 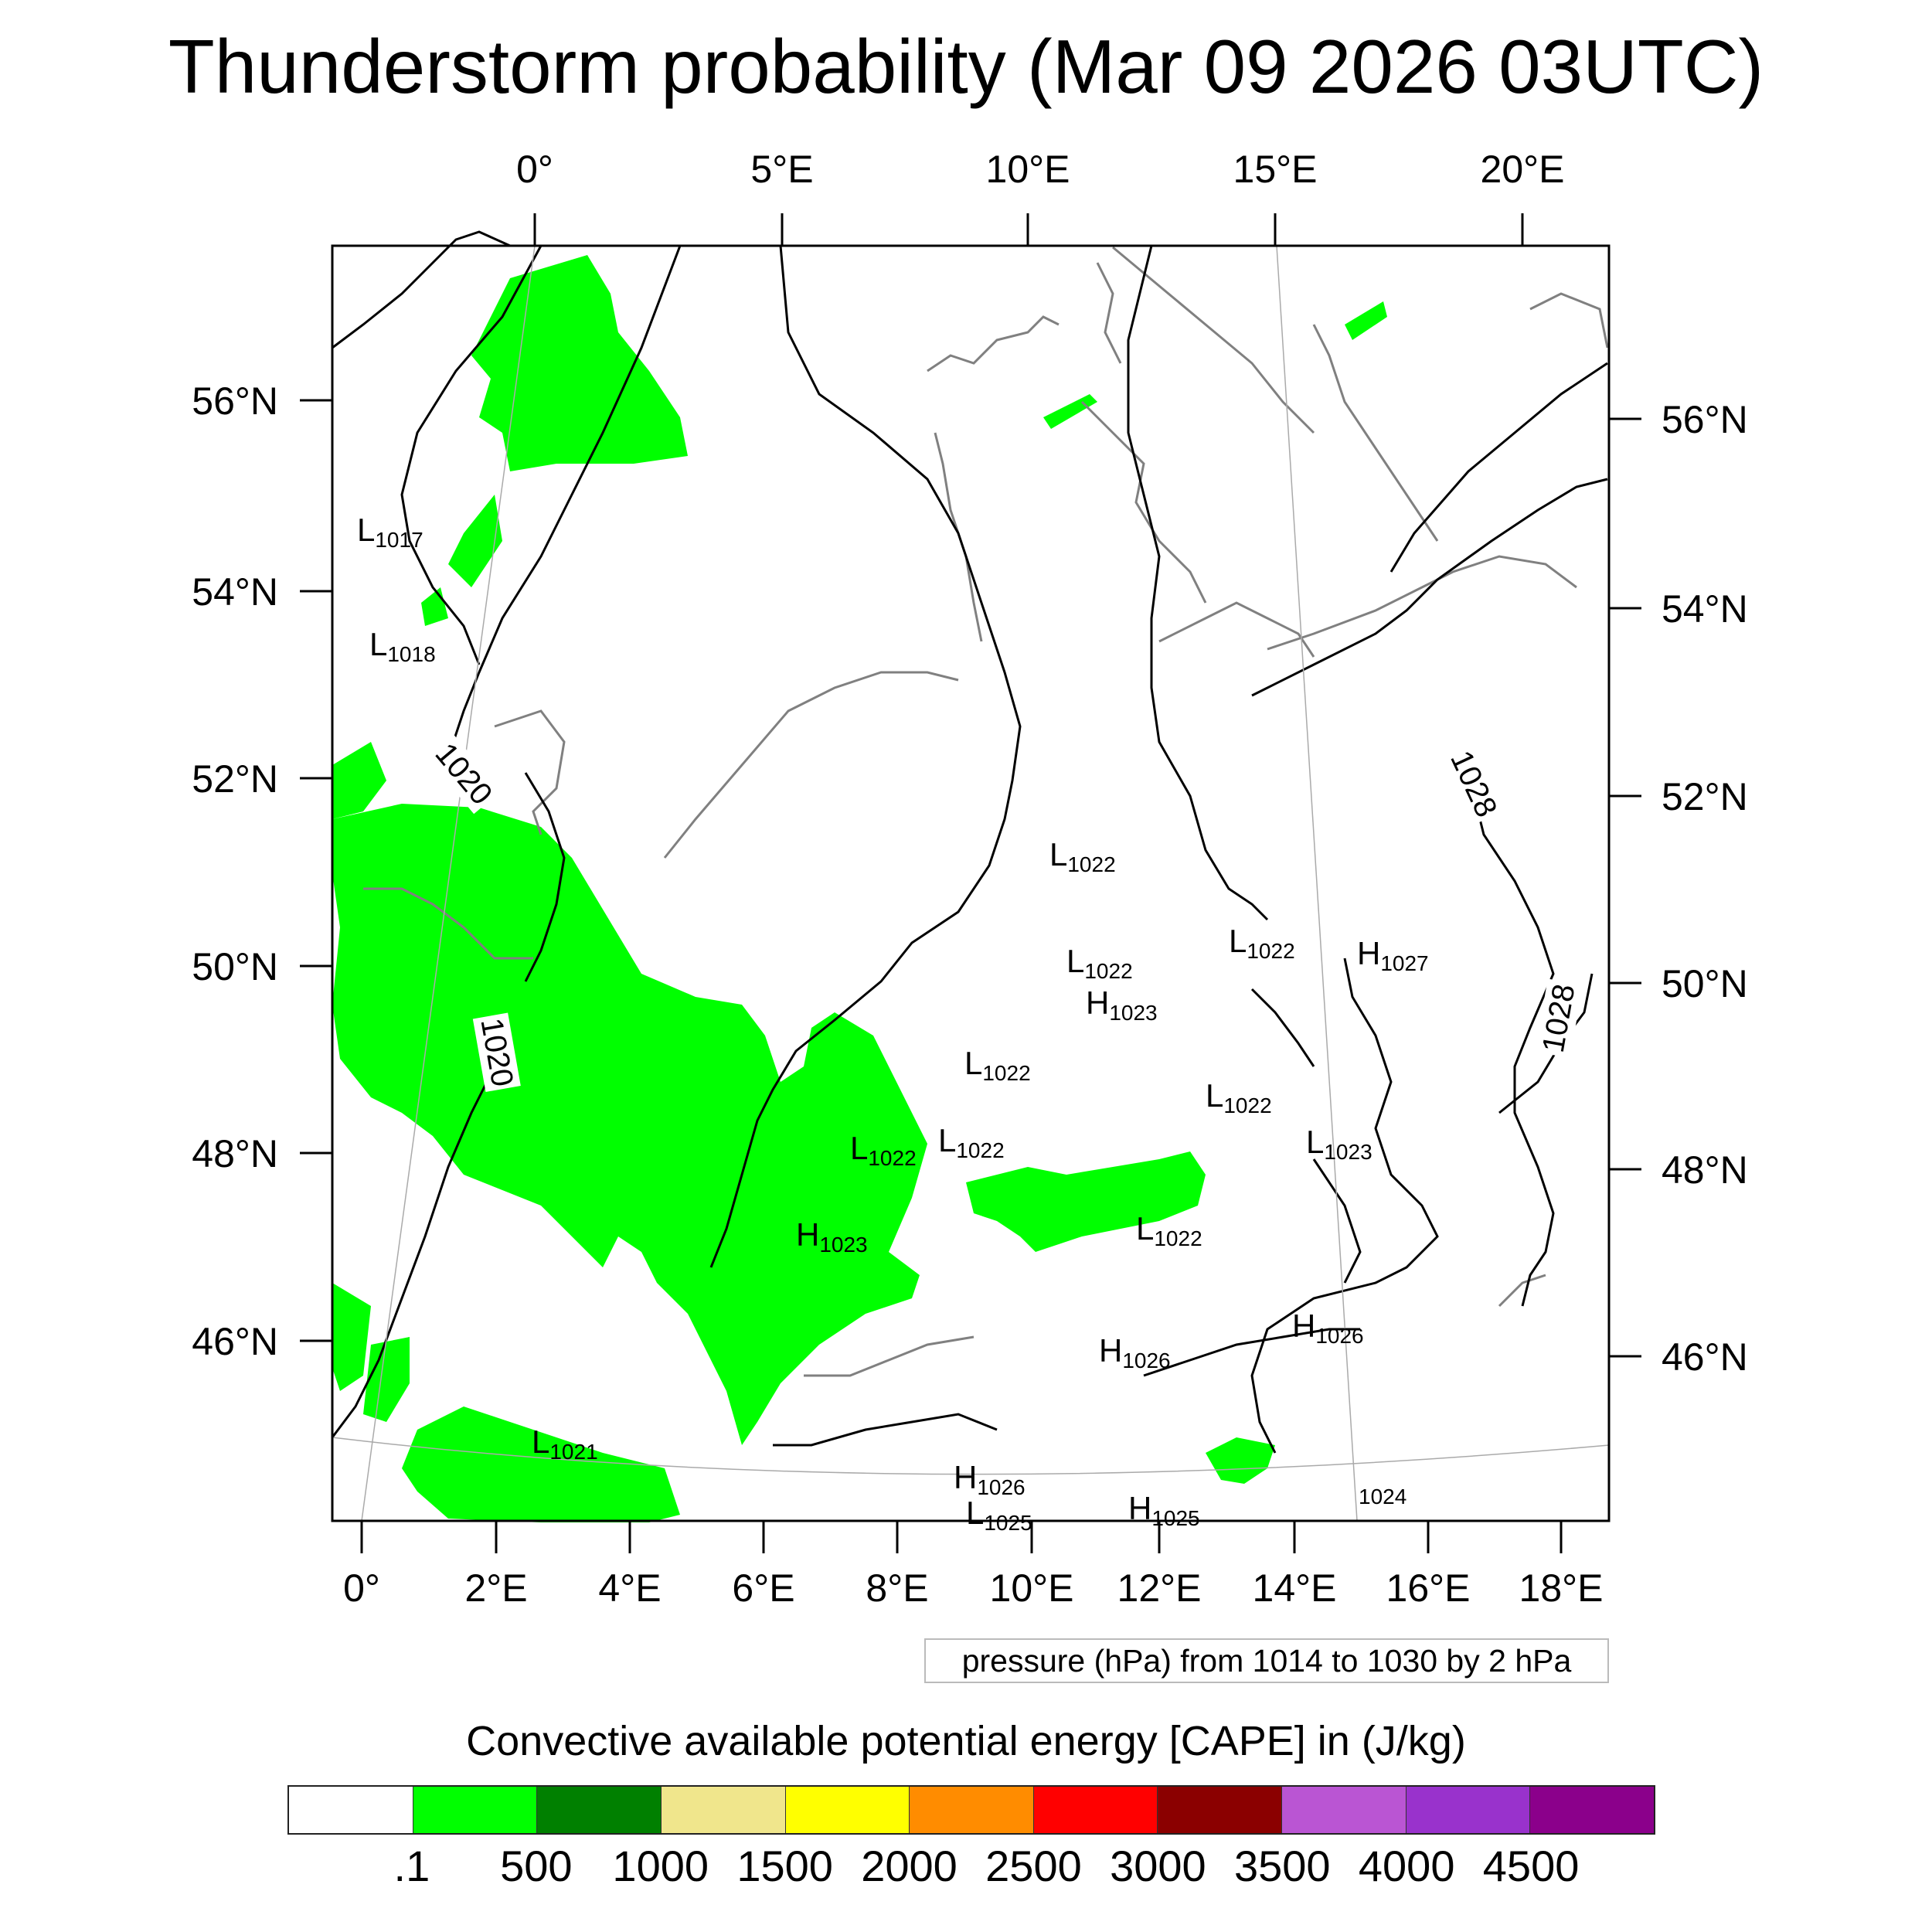 What do you see at coordinates (579, 363) in the screenshot?
I see `cape-area-north-sea` at bounding box center [579, 363].